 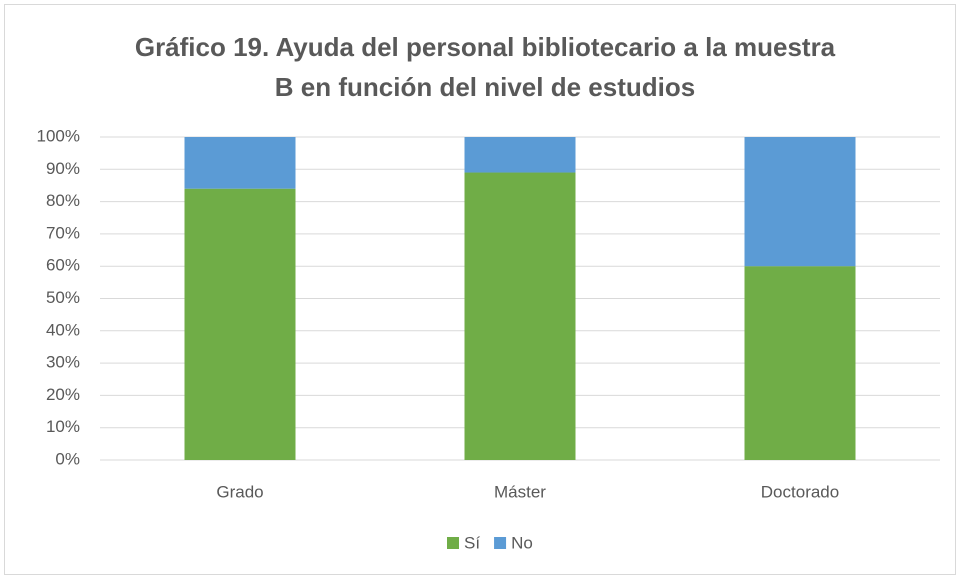 I want to click on y-tick-label: 60%, so click(x=63, y=265).